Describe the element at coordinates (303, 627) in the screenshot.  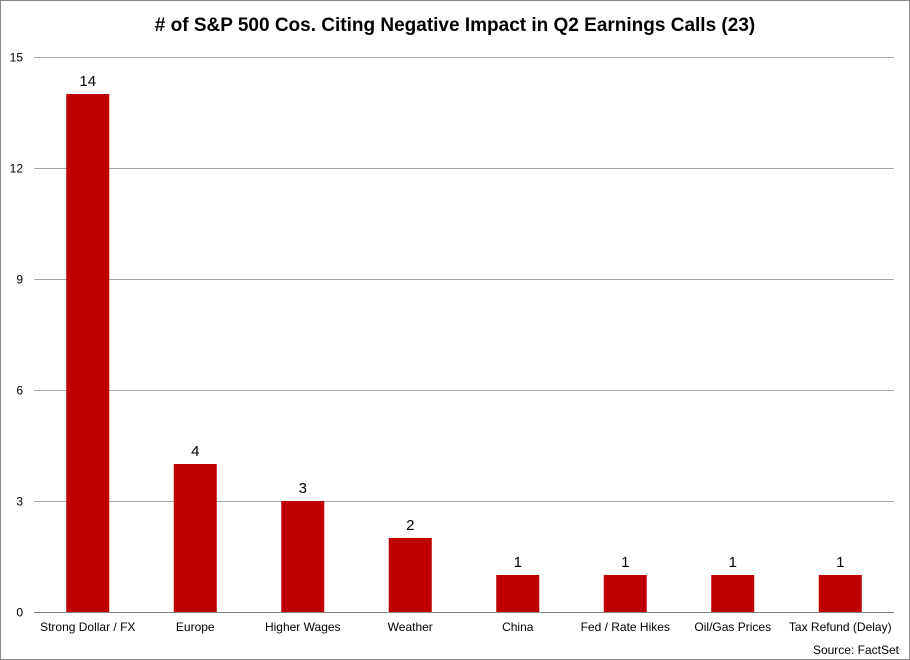
I see `category-label: Higher Wages` at that location.